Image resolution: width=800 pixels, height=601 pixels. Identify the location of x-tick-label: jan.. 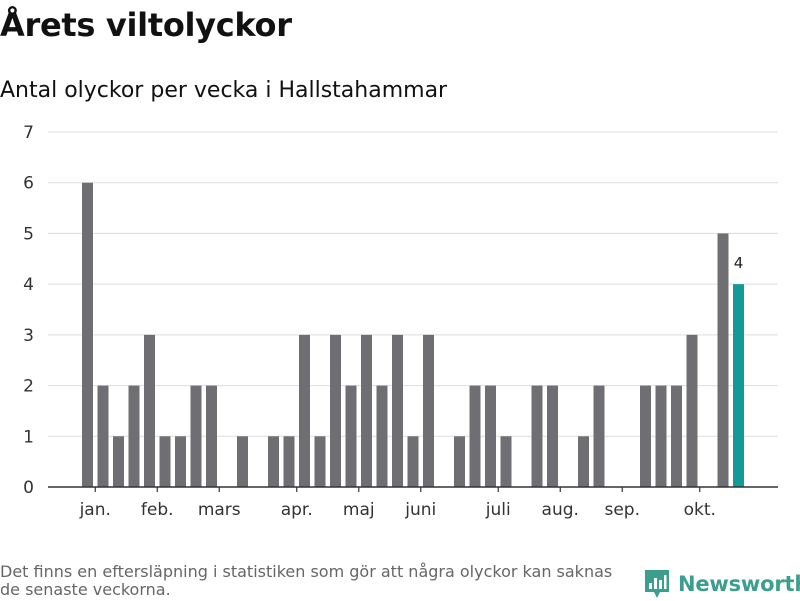
(95, 510).